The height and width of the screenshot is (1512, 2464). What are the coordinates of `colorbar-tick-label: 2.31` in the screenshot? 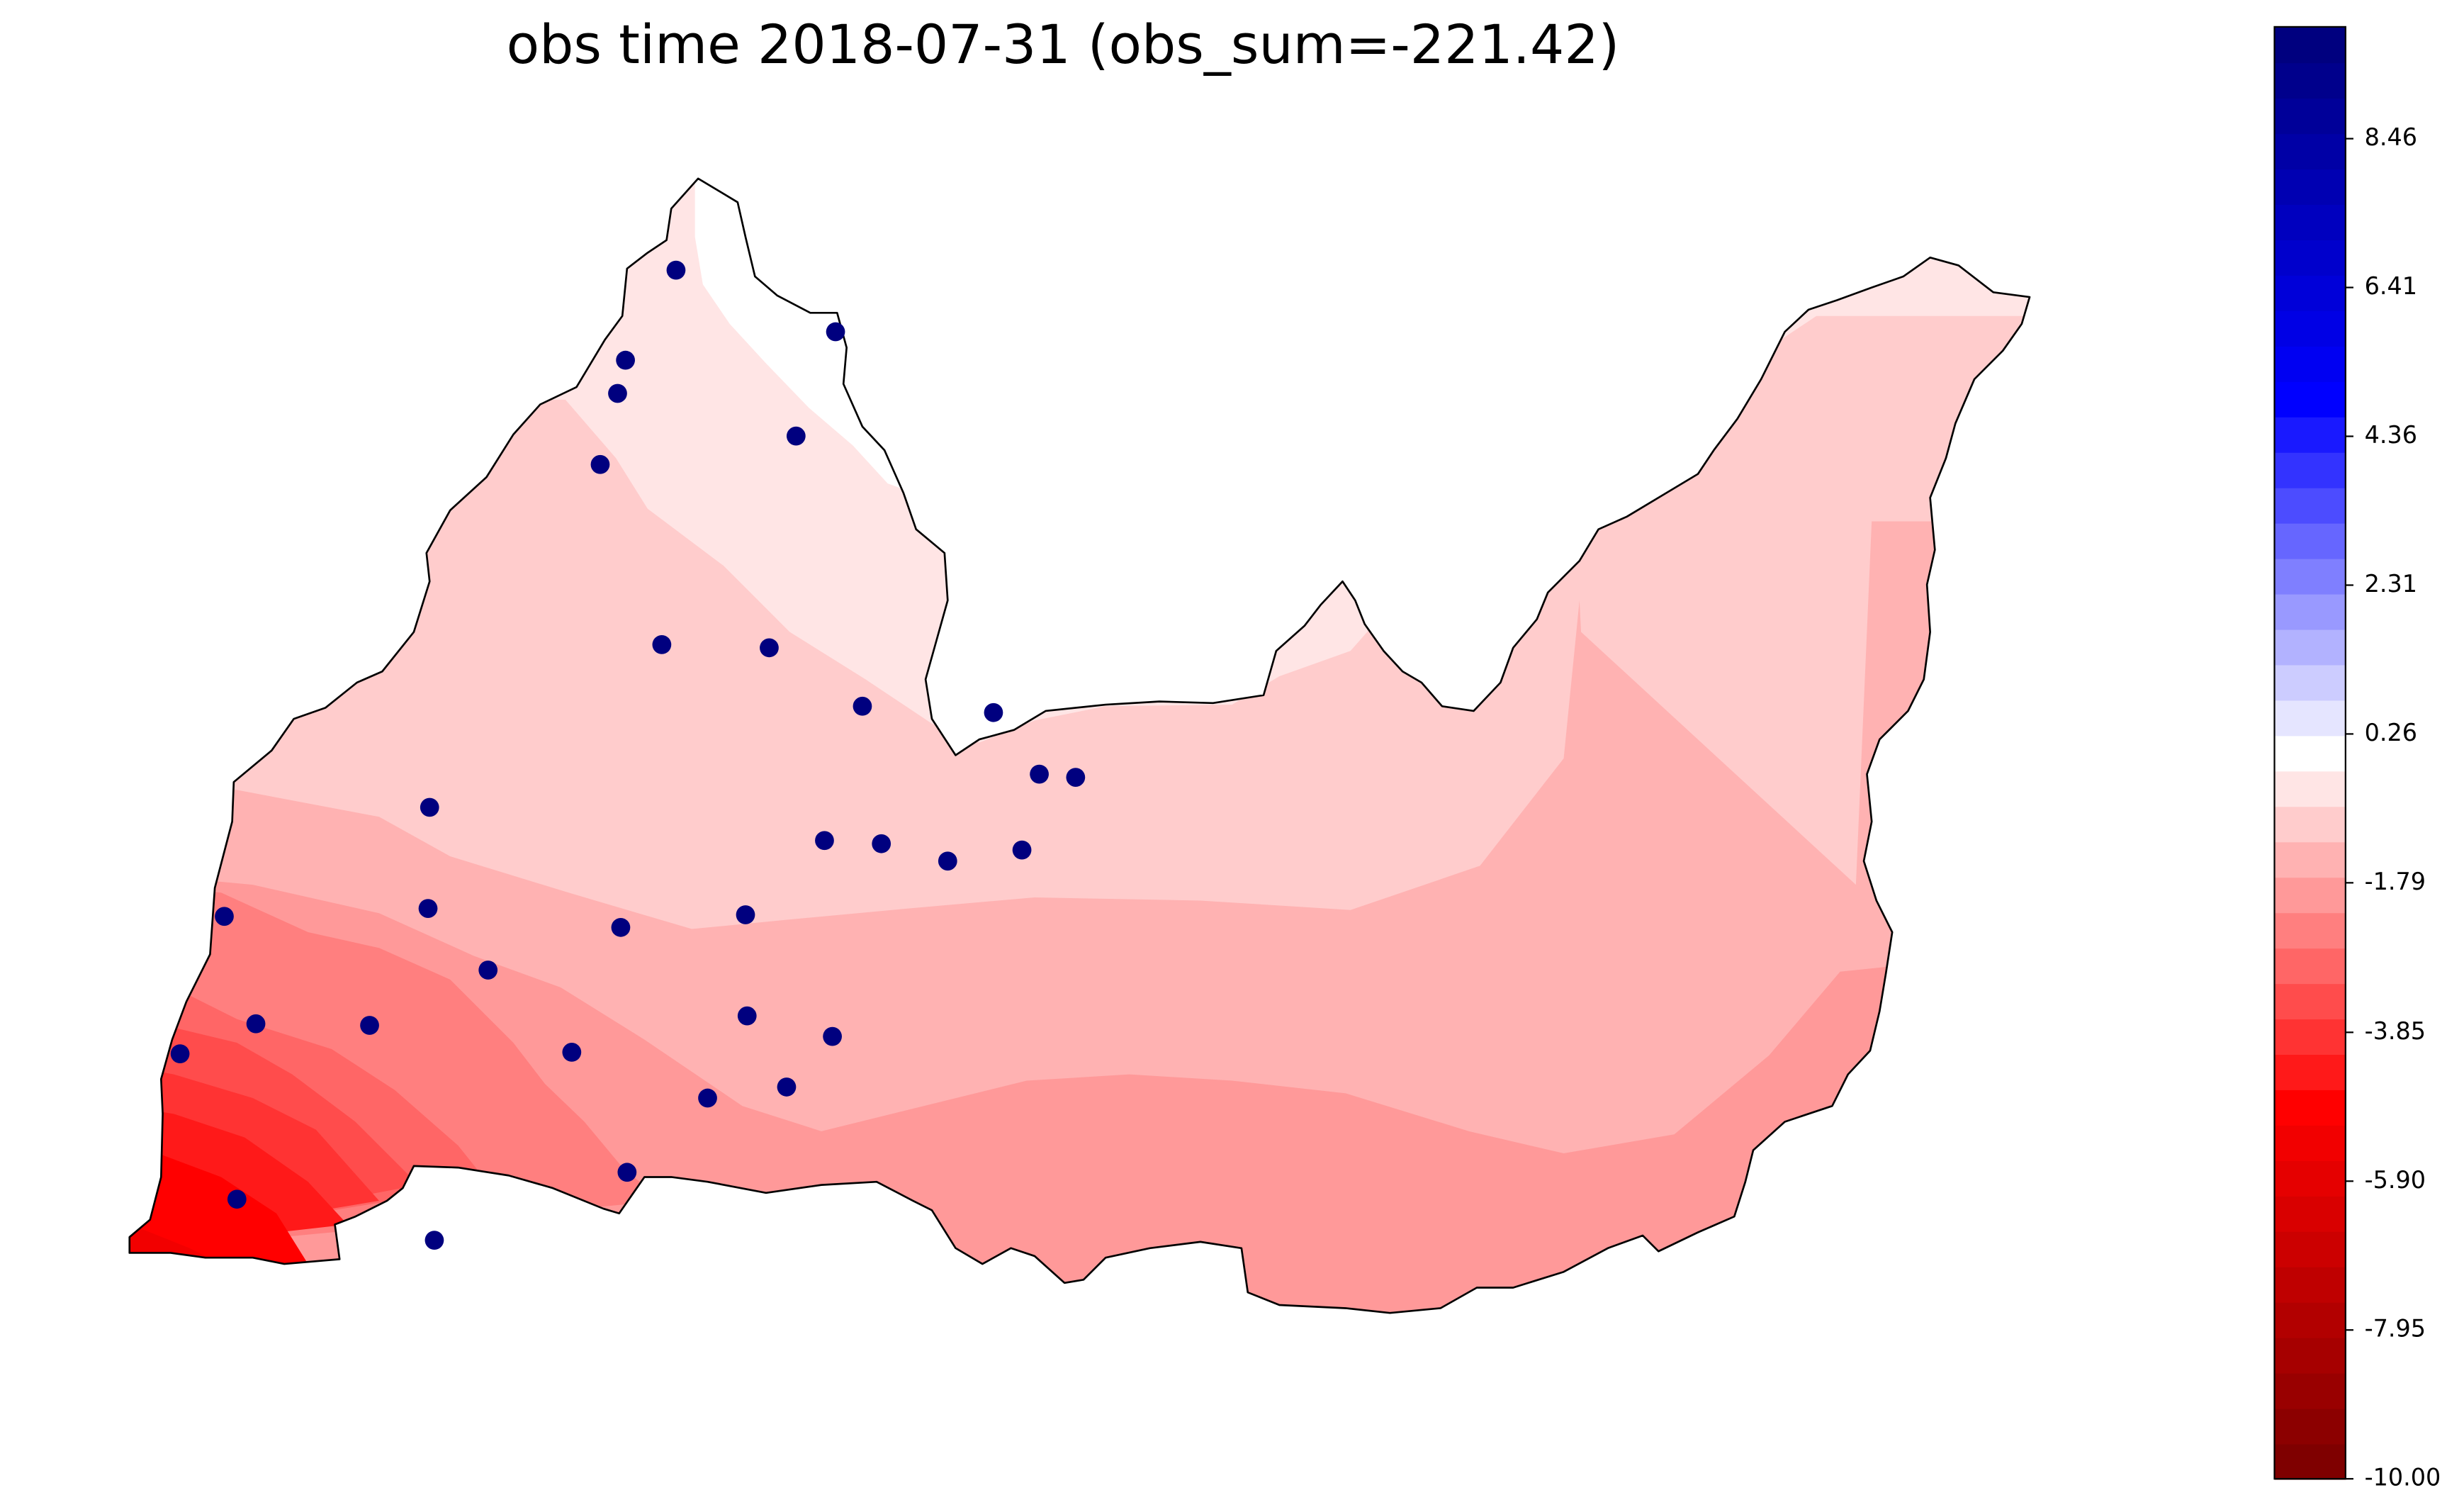 It's located at (2391, 584).